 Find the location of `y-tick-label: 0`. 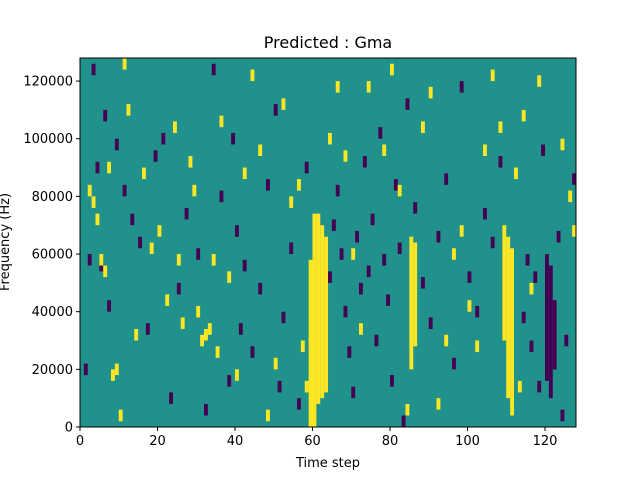

y-tick-label: 0 is located at coordinates (69, 428).